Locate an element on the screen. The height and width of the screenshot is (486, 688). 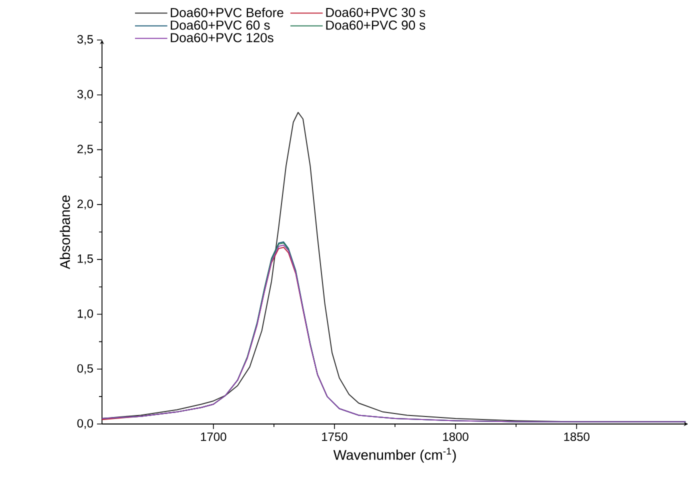
y-tick-label: 0,5 is located at coordinates (85, 369).